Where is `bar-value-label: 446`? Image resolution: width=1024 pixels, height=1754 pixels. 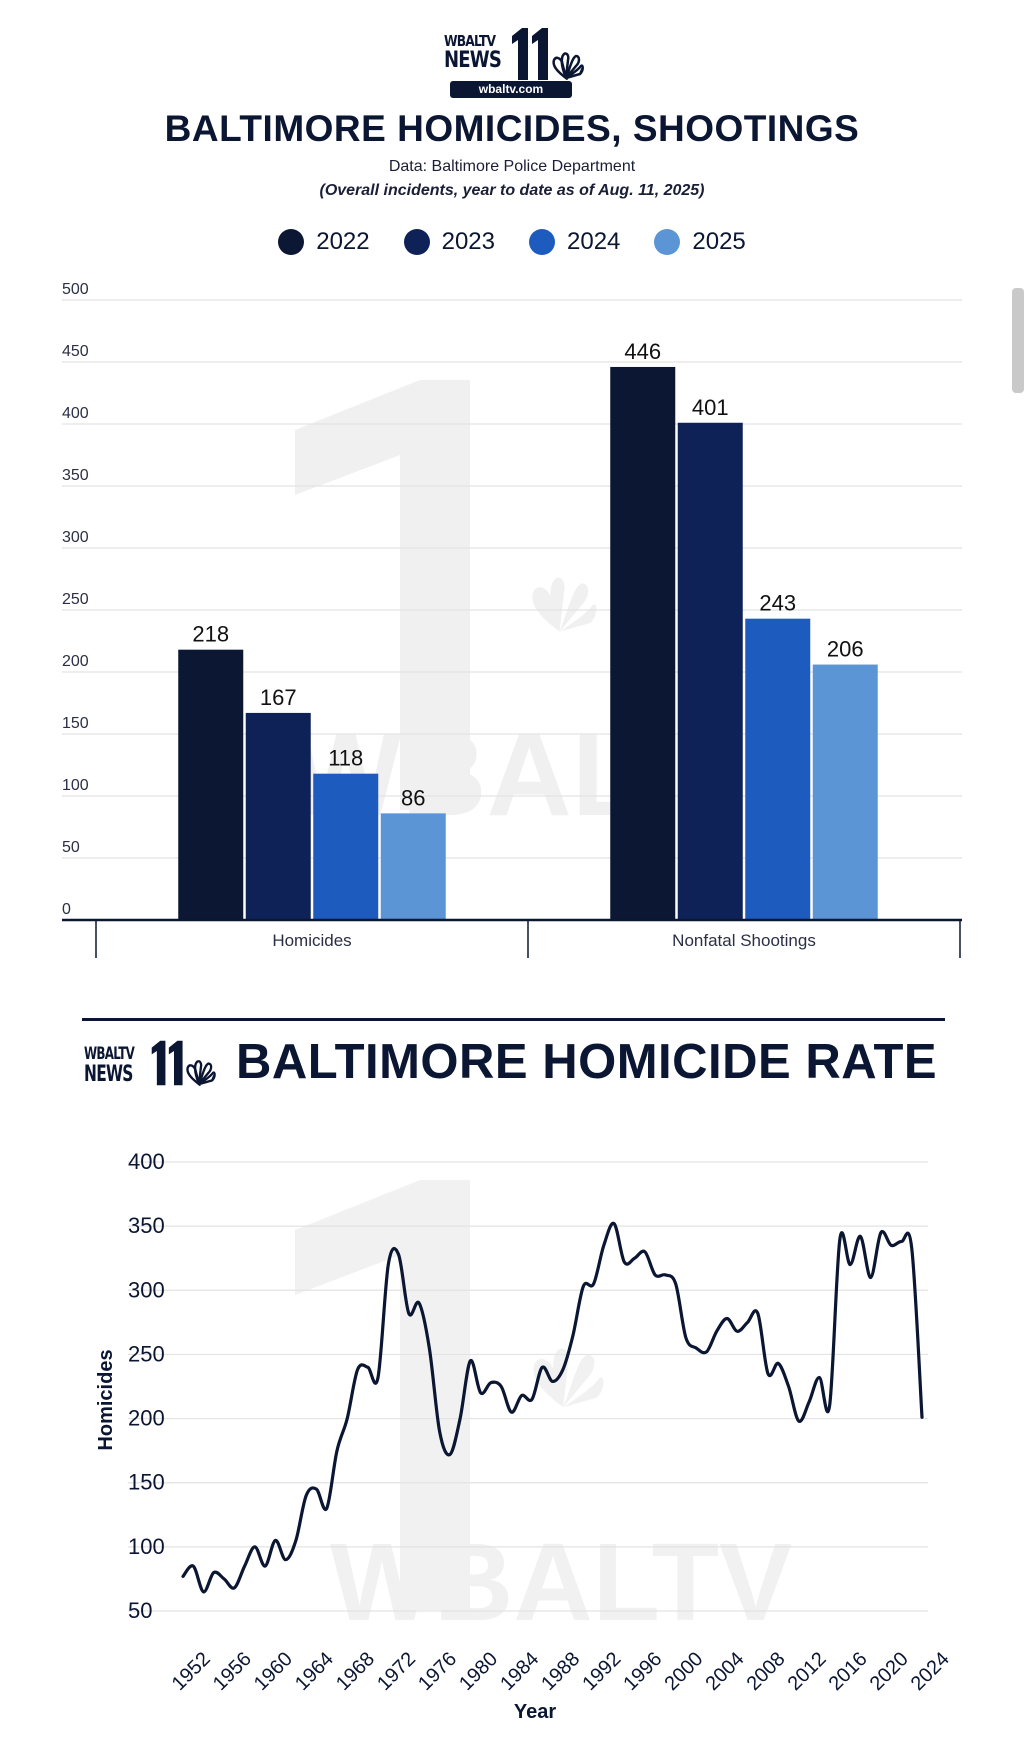
bar-value-label: 446 is located at coordinates (642, 351).